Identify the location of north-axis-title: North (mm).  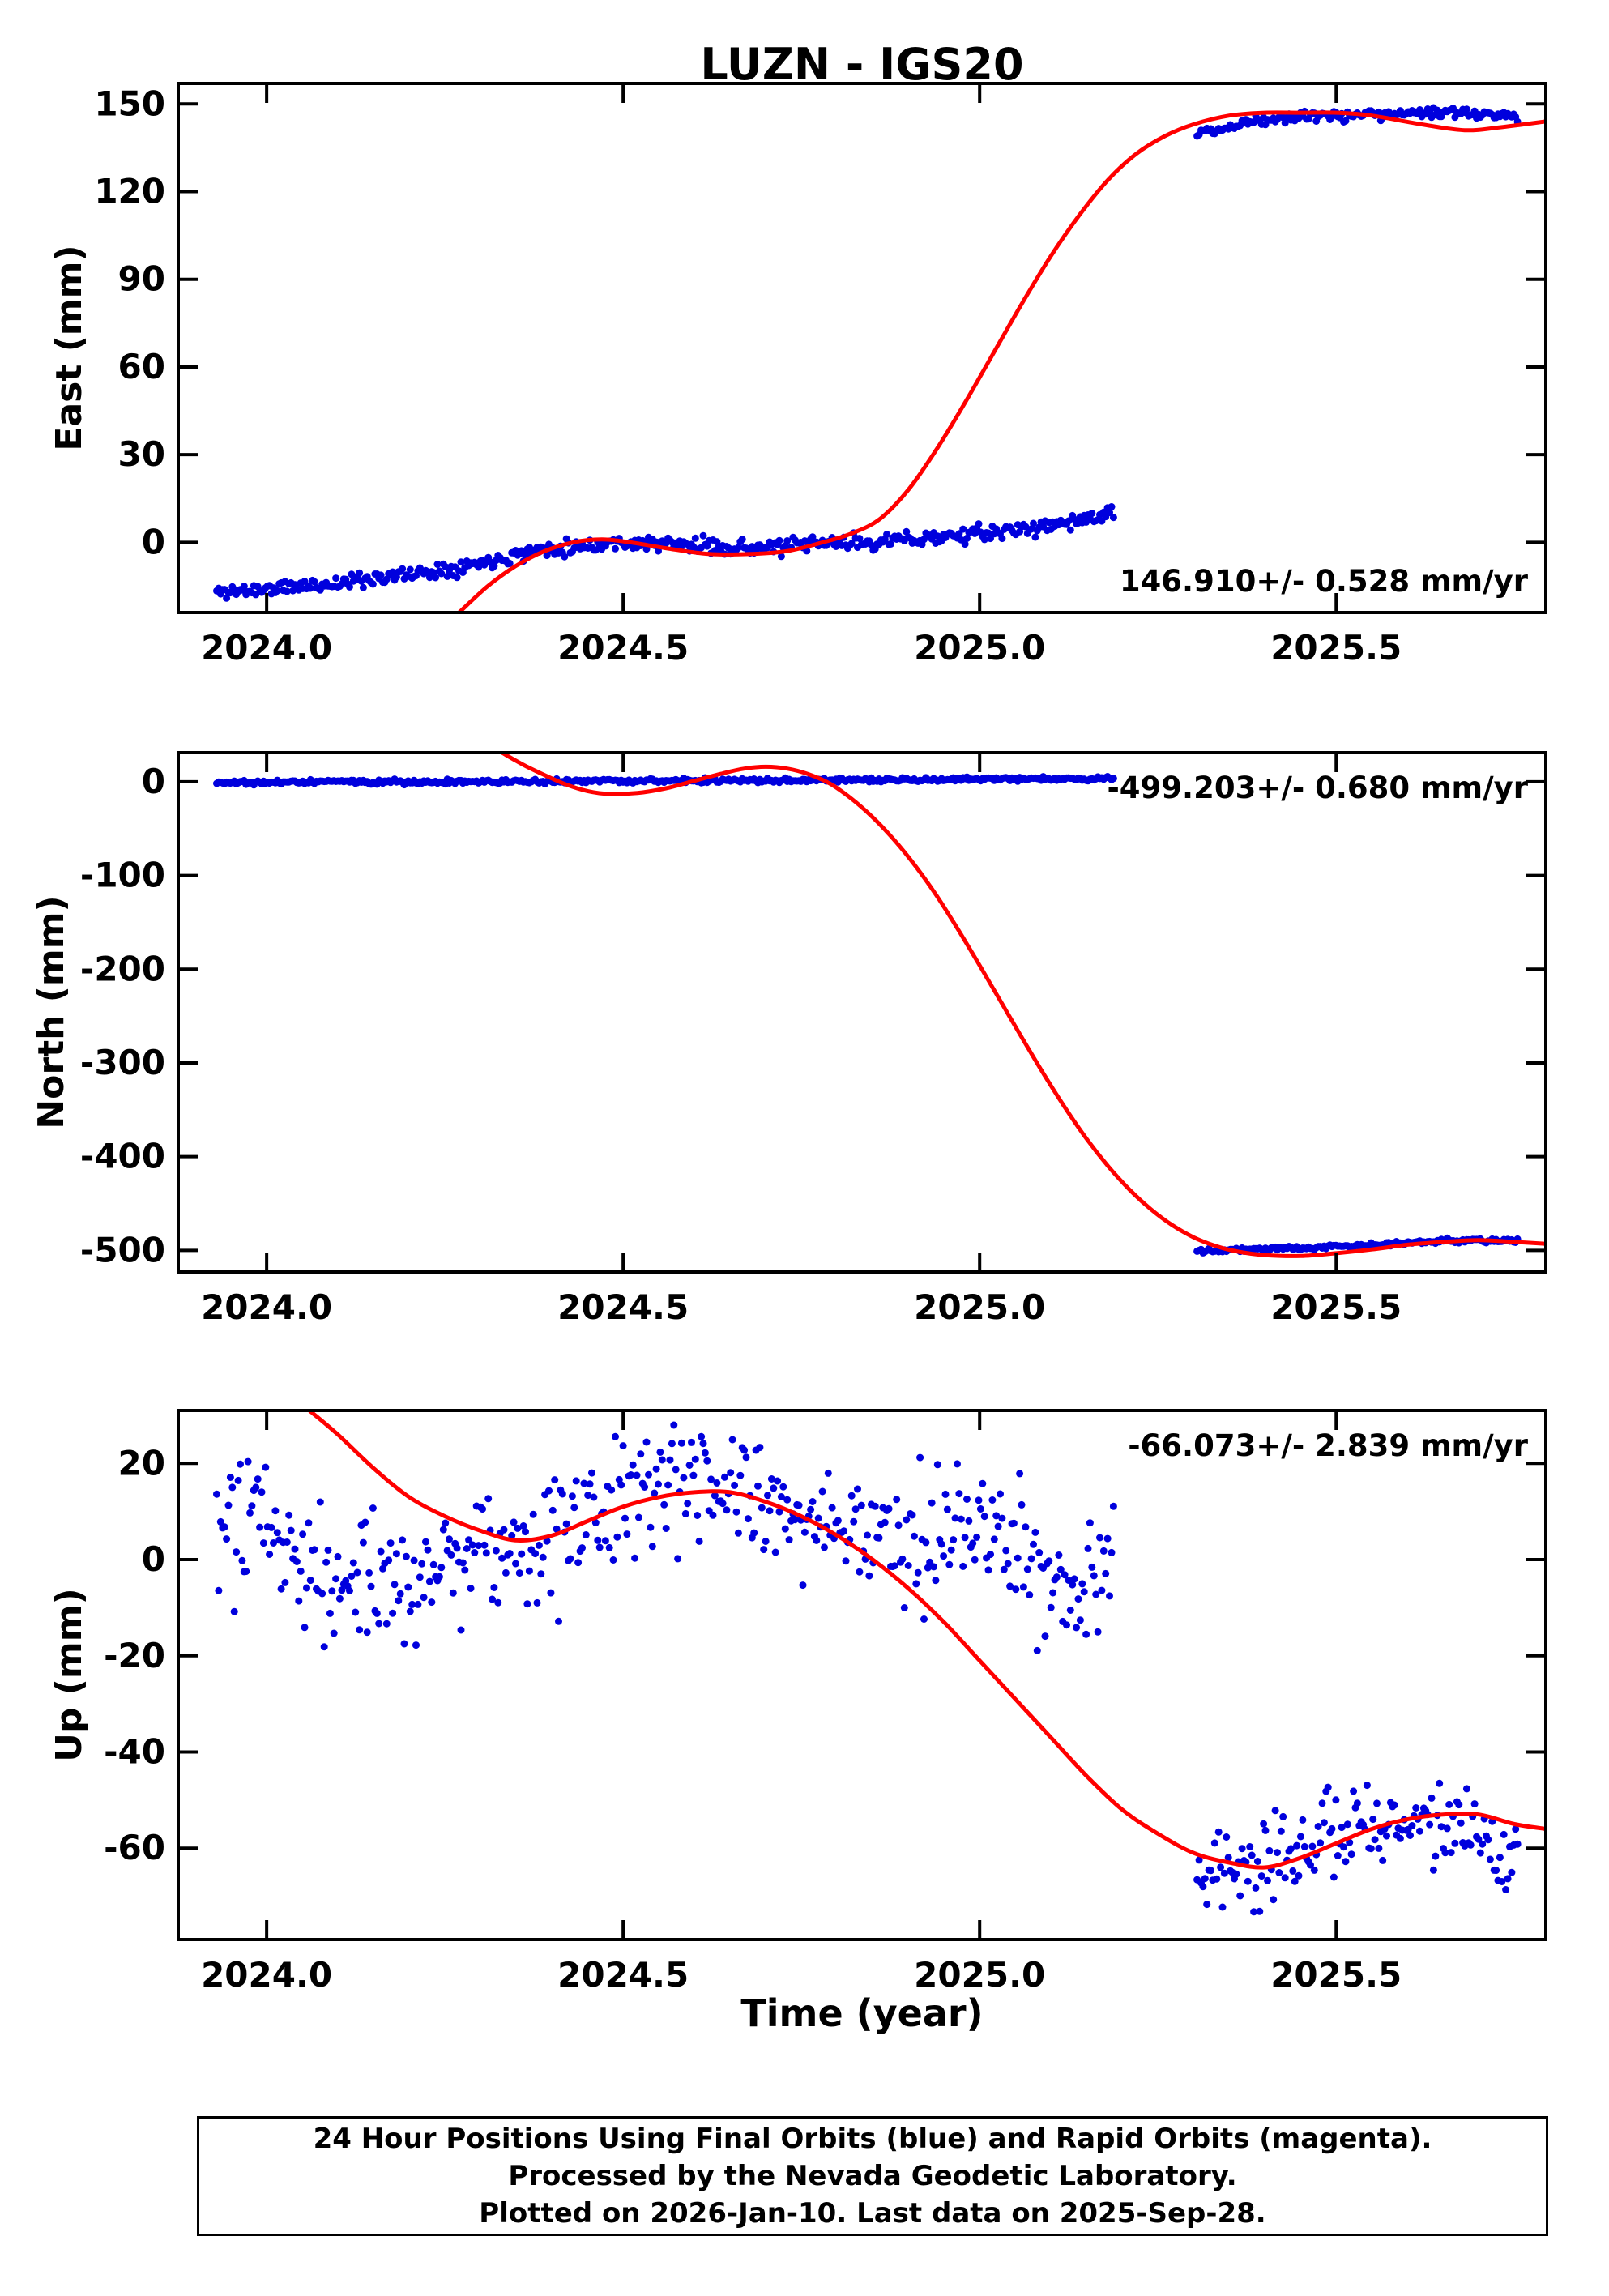
(51, 1012).